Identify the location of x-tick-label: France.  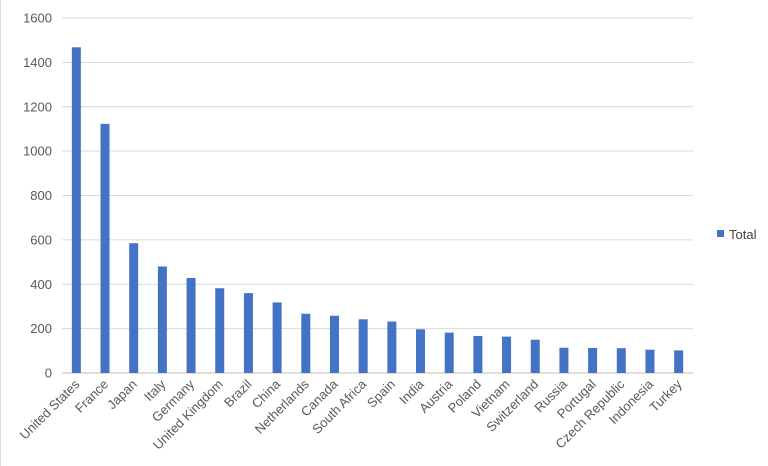
(91, 396).